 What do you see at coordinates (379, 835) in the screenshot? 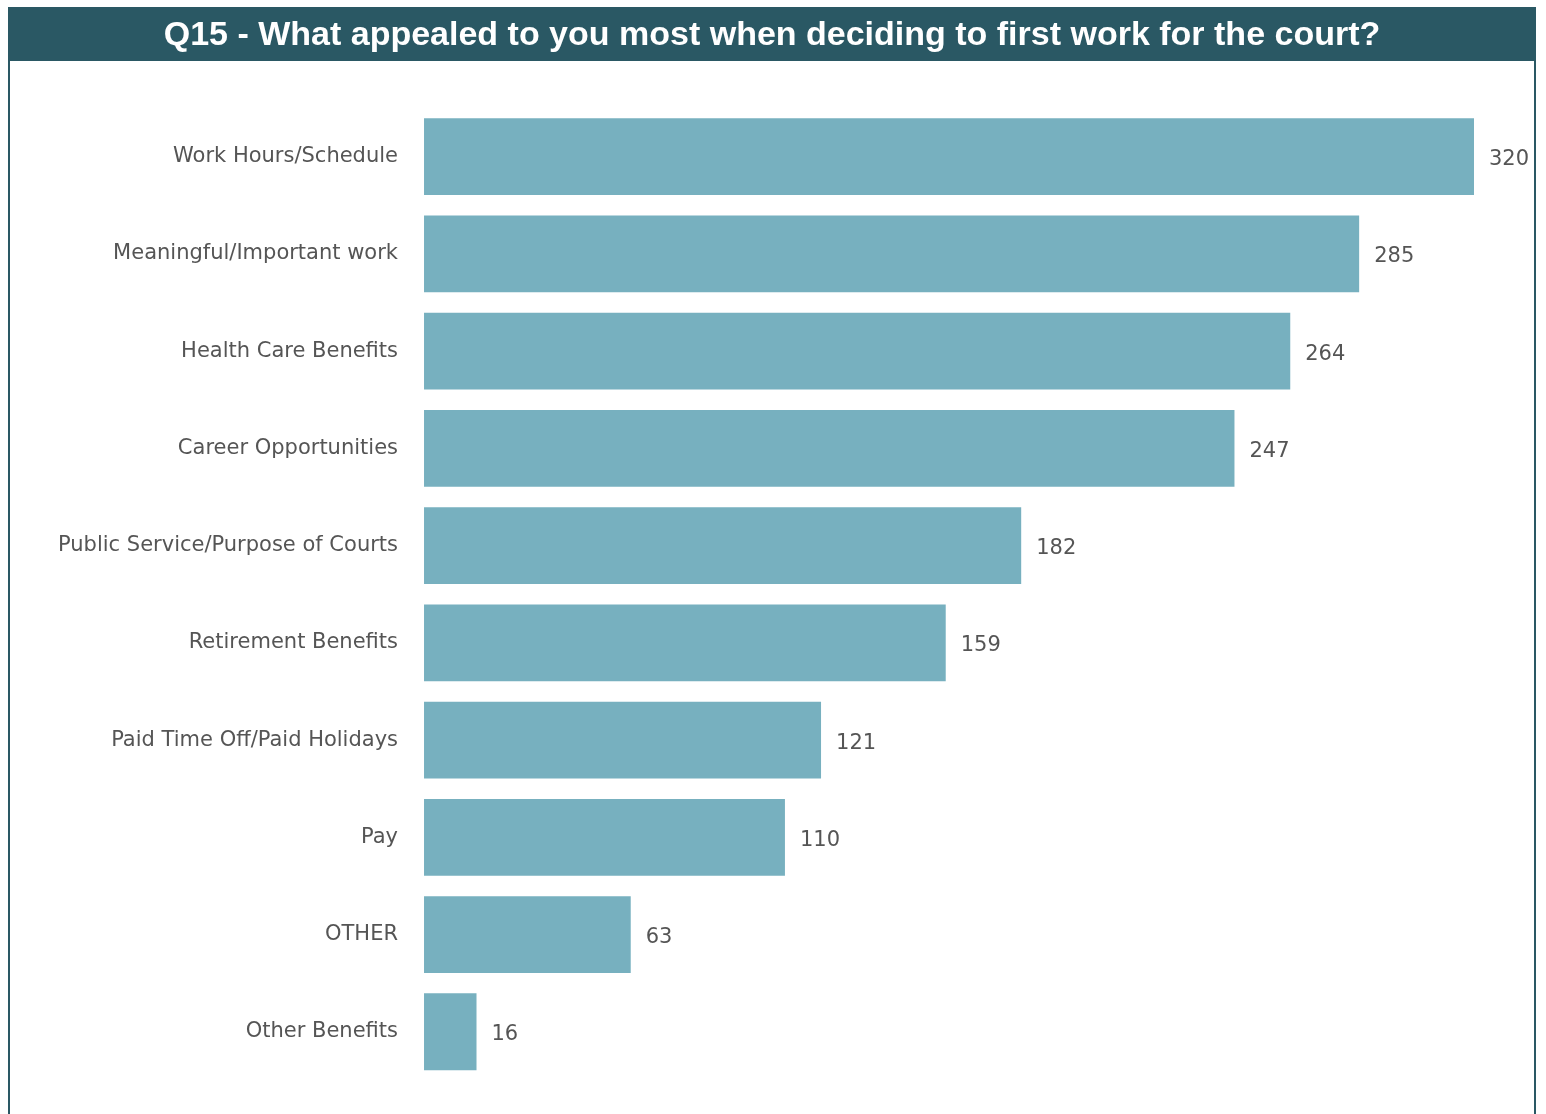
I see `y-tick-label: Pay` at bounding box center [379, 835].